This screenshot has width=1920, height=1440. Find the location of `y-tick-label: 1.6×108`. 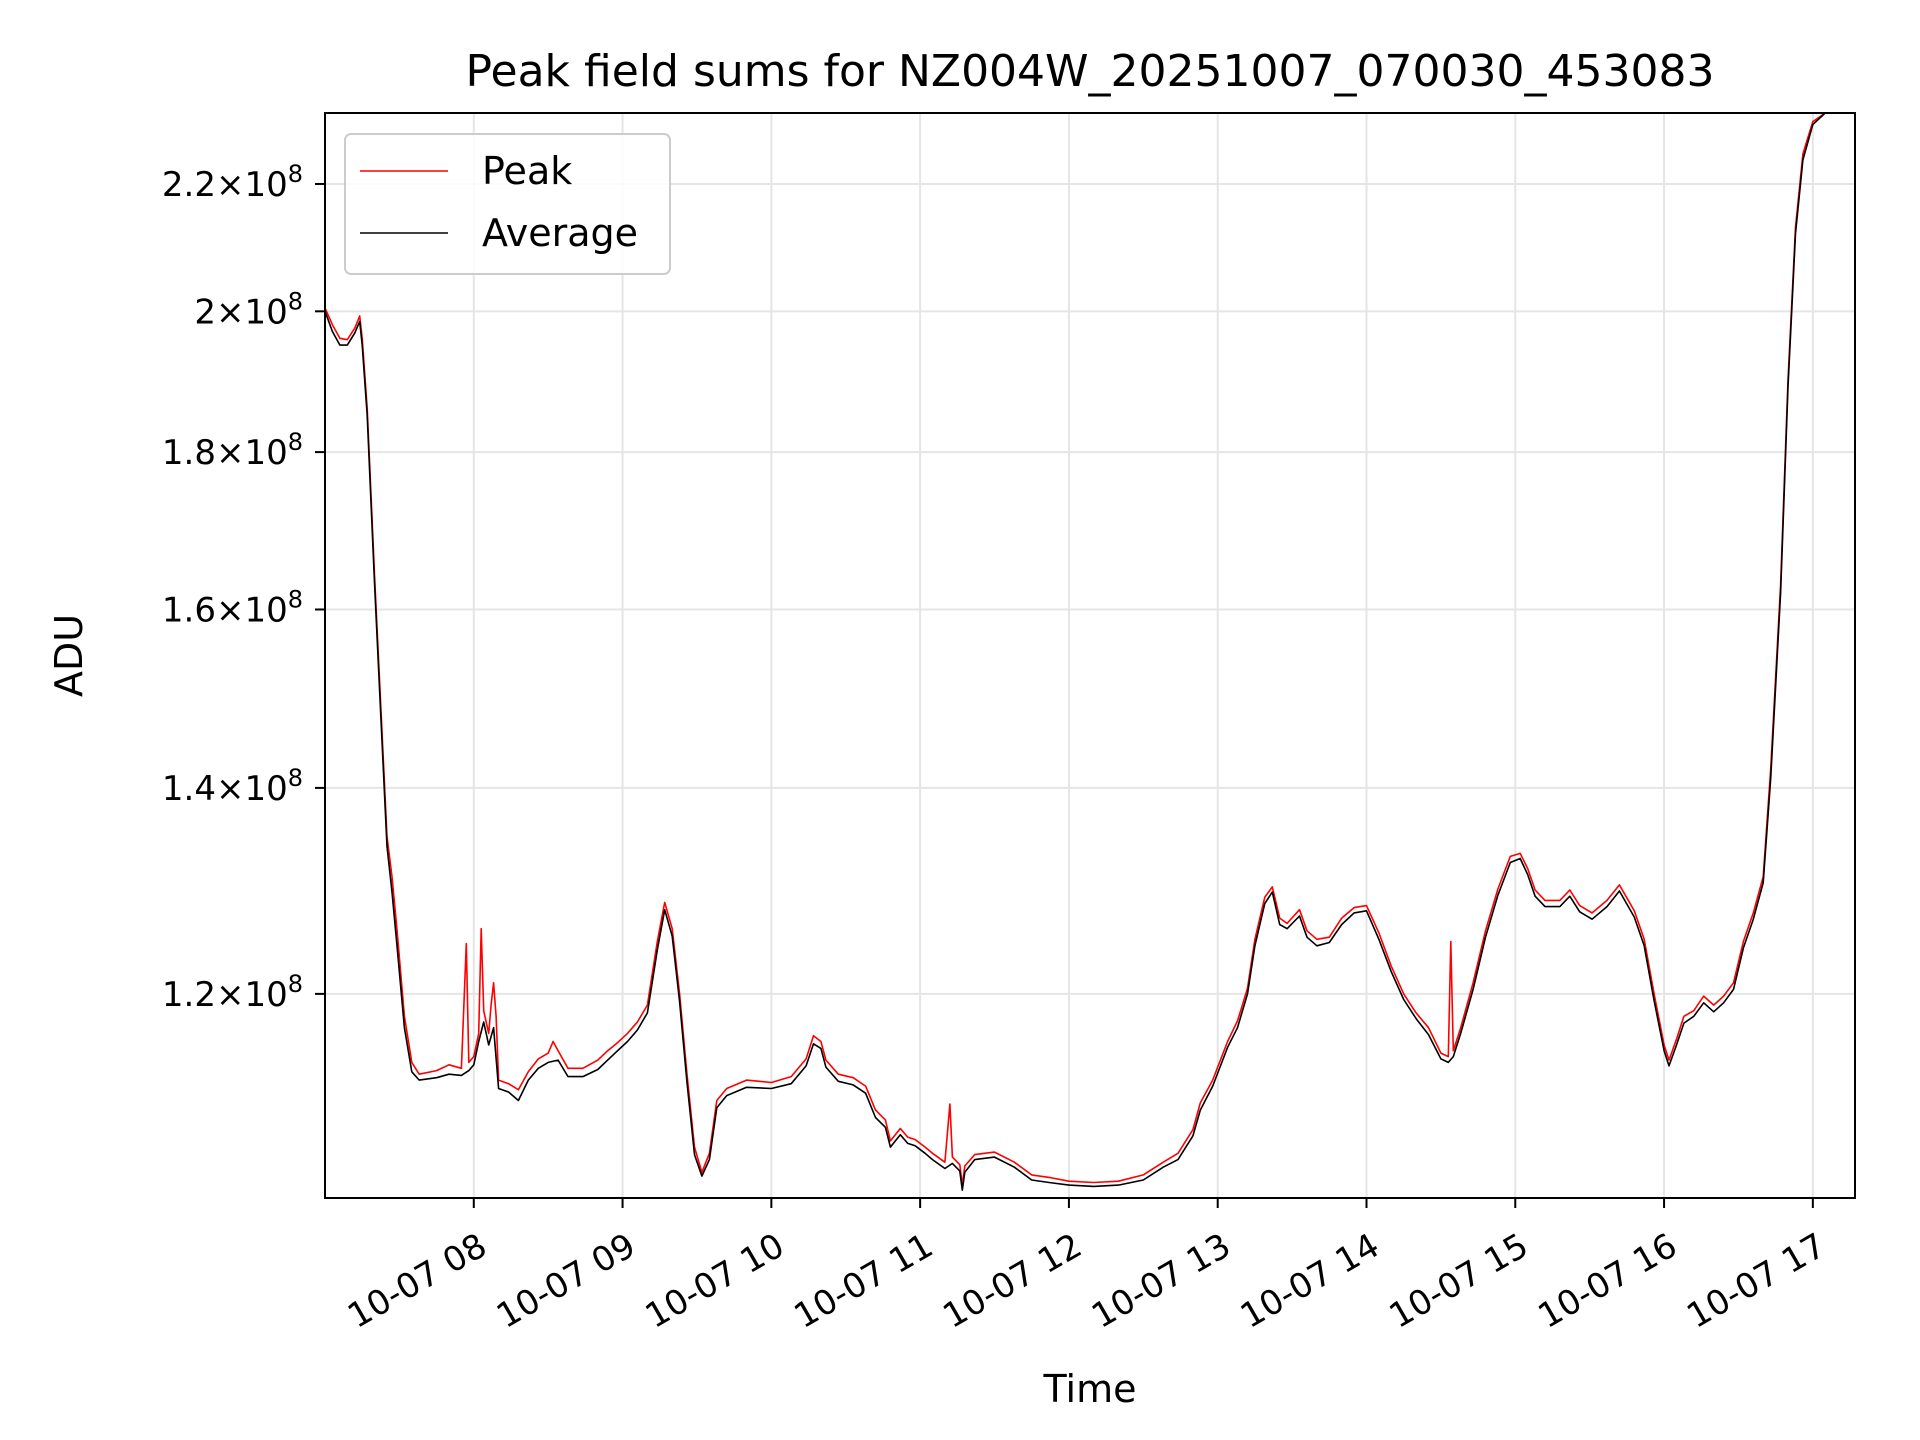

y-tick-label: 1.6×108 is located at coordinates (232, 607).